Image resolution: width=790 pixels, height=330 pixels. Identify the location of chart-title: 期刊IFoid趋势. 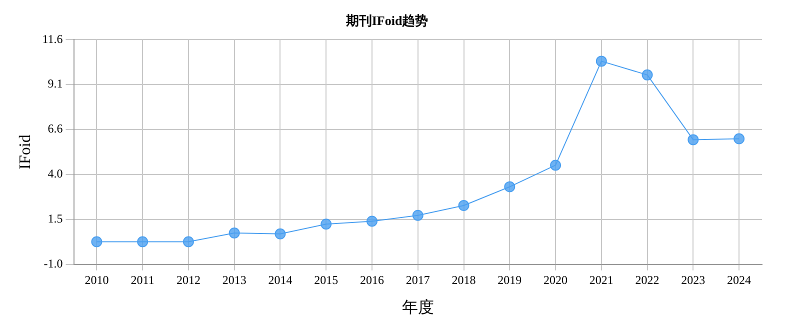
(386, 20).